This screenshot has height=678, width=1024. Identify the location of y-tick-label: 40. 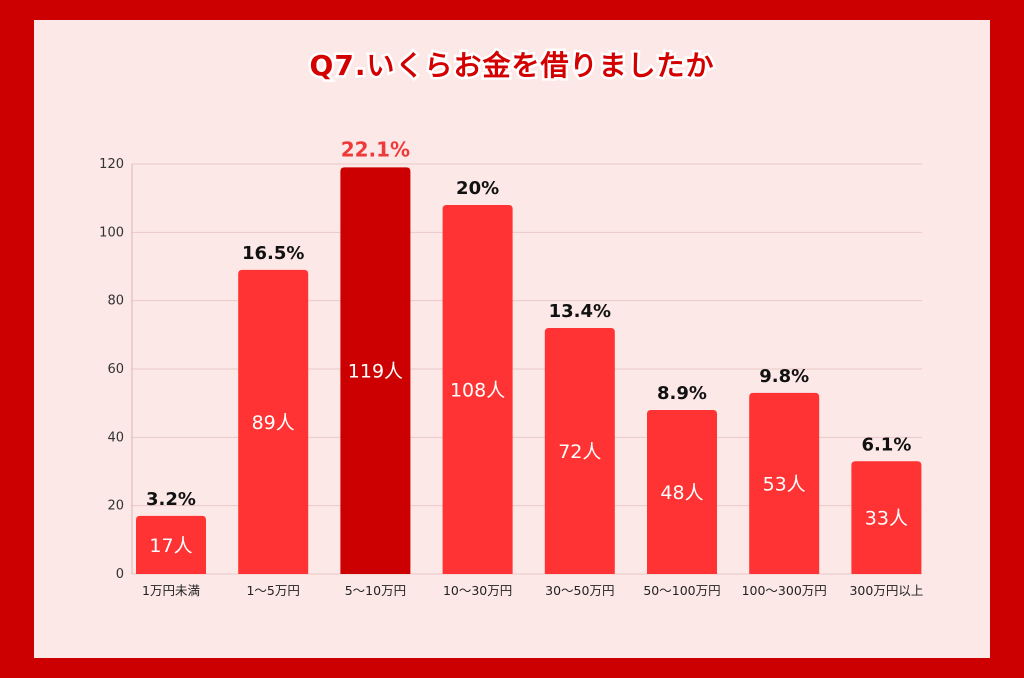
(115, 437).